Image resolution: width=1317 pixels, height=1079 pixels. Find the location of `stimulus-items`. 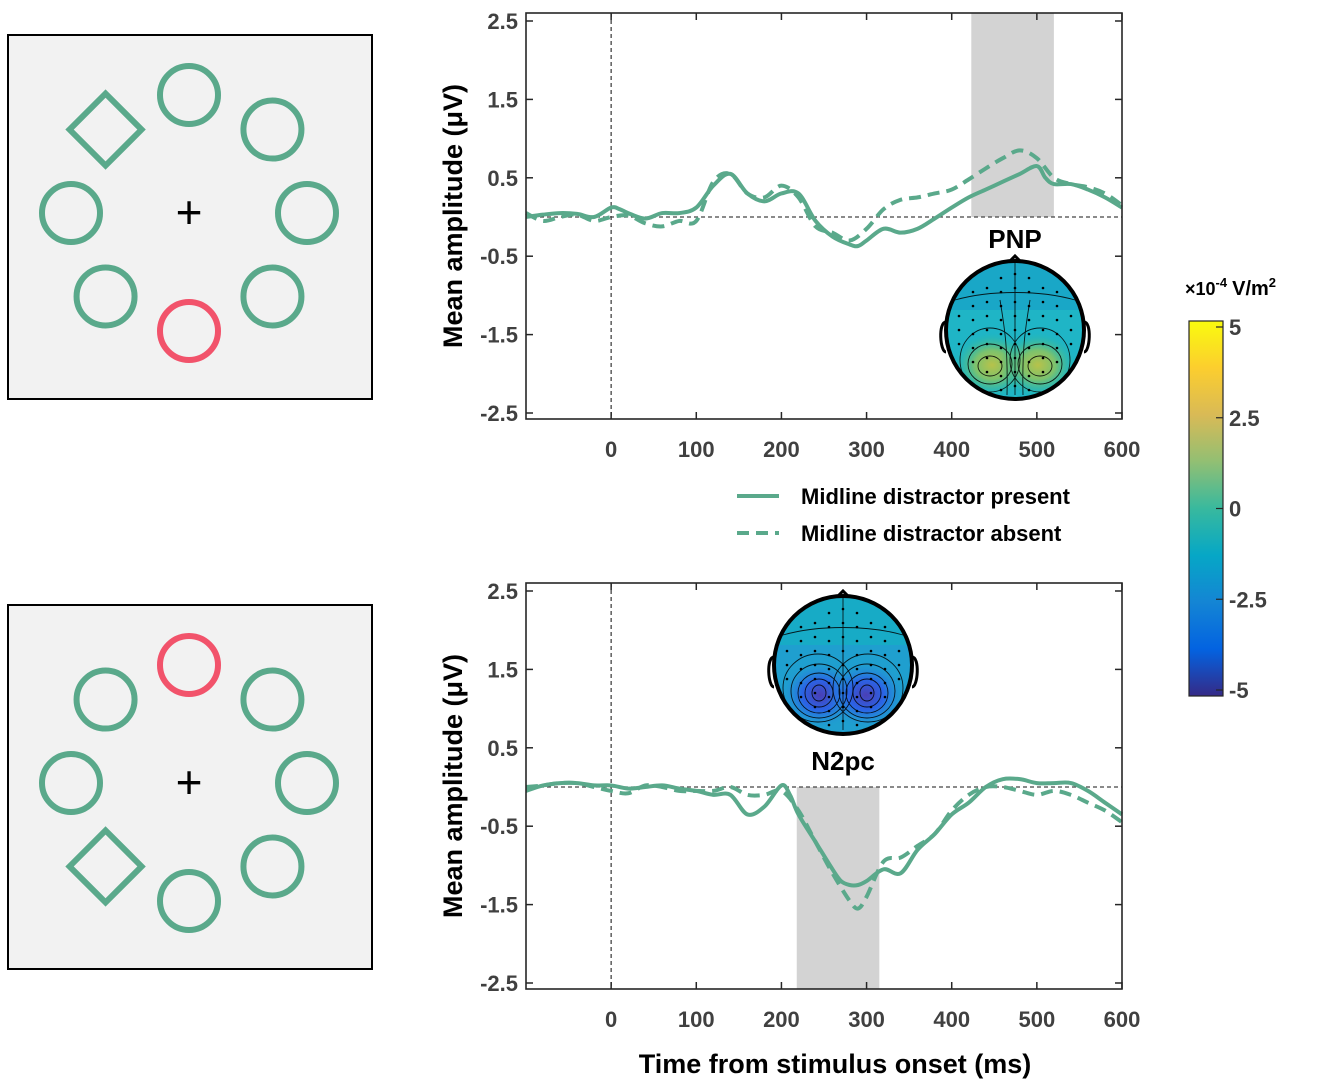

stimulus-items is located at coordinates (189, 213).